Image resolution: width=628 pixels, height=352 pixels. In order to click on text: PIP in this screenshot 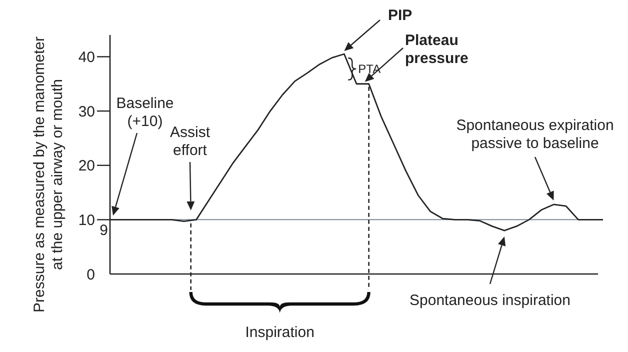, I will do `click(400, 15)`.